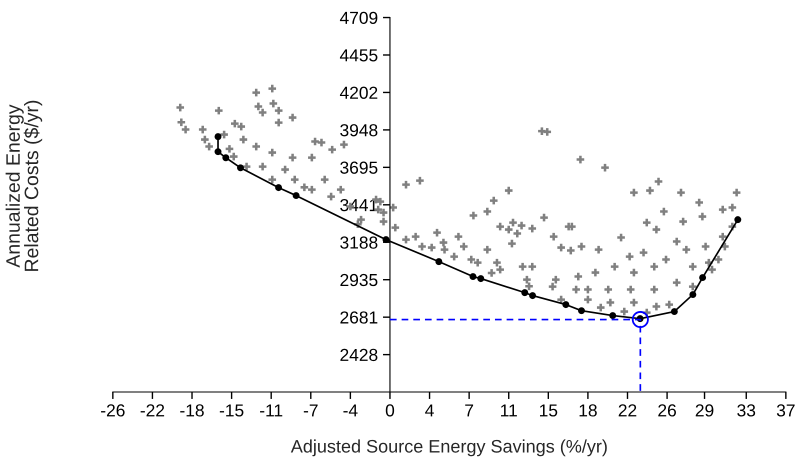 Image resolution: width=806 pixels, height=474 pixels. I want to click on x-tick-label: -7, so click(311, 410).